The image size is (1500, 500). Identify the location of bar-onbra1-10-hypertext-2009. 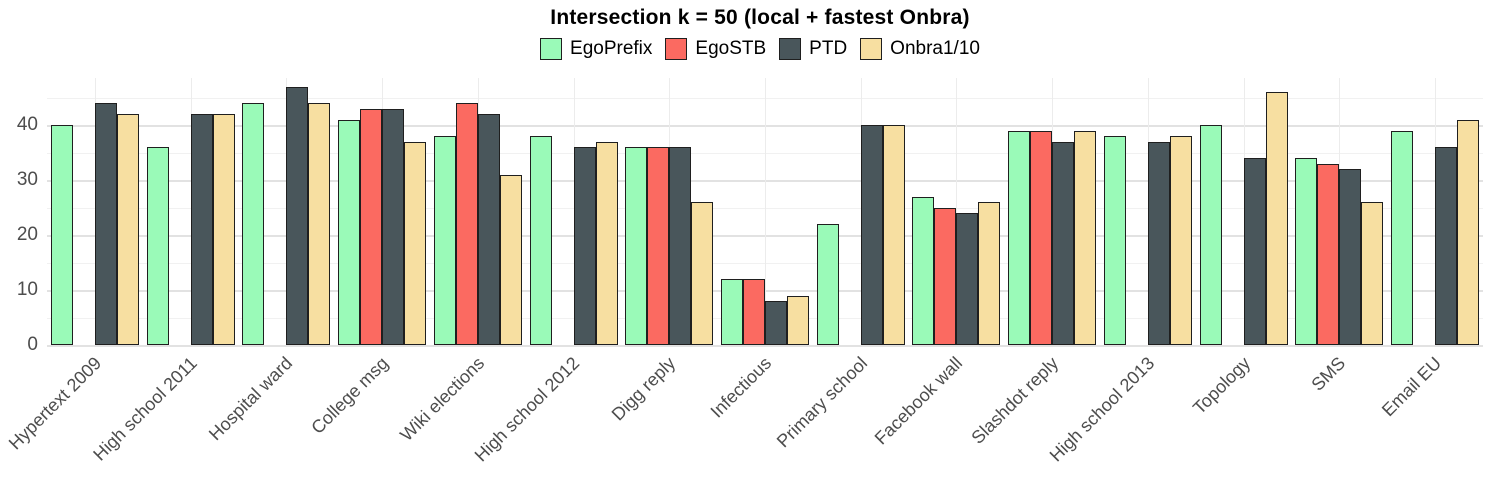
(127, 229).